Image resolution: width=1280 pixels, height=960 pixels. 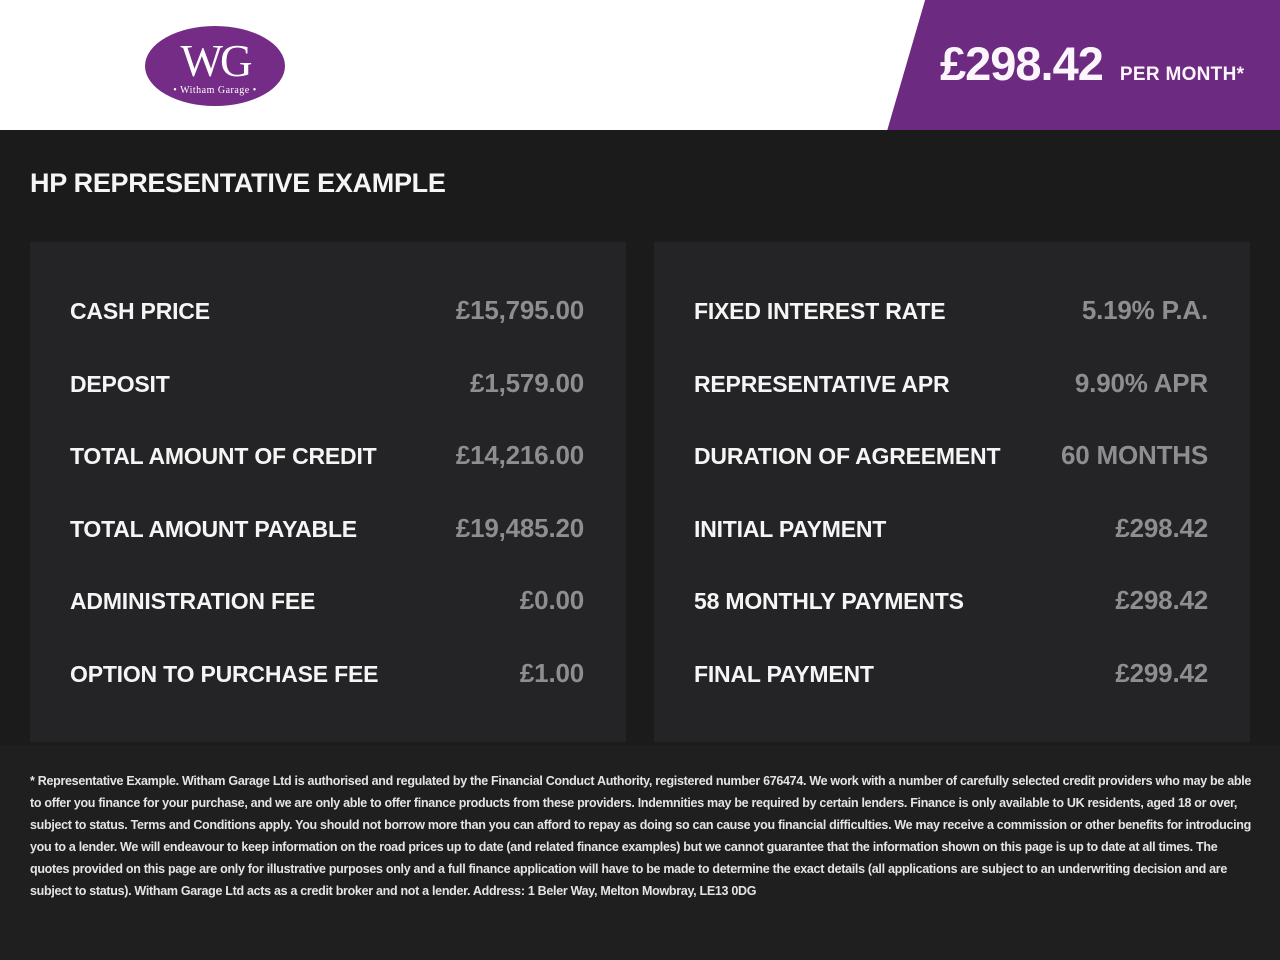 What do you see at coordinates (790, 528) in the screenshot?
I see `finance-label: INITIAL PAYMENT` at bounding box center [790, 528].